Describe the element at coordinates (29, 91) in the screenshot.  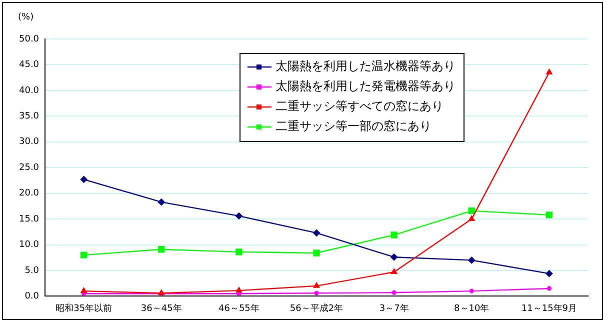
I see `y-tick-label: 40.0` at that location.